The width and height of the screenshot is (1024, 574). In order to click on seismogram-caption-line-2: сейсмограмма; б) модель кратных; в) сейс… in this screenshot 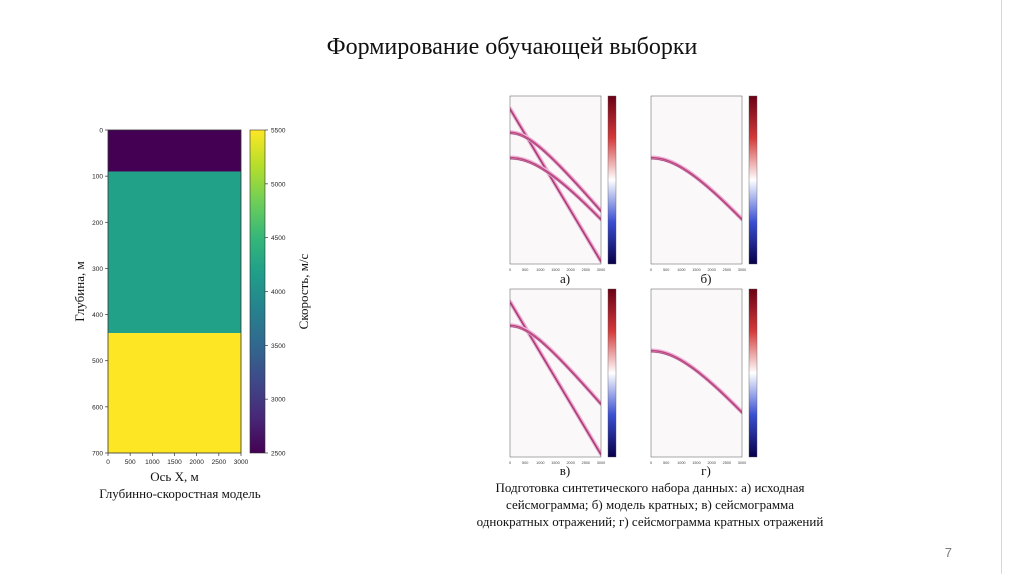, I will do `click(650, 504)`.